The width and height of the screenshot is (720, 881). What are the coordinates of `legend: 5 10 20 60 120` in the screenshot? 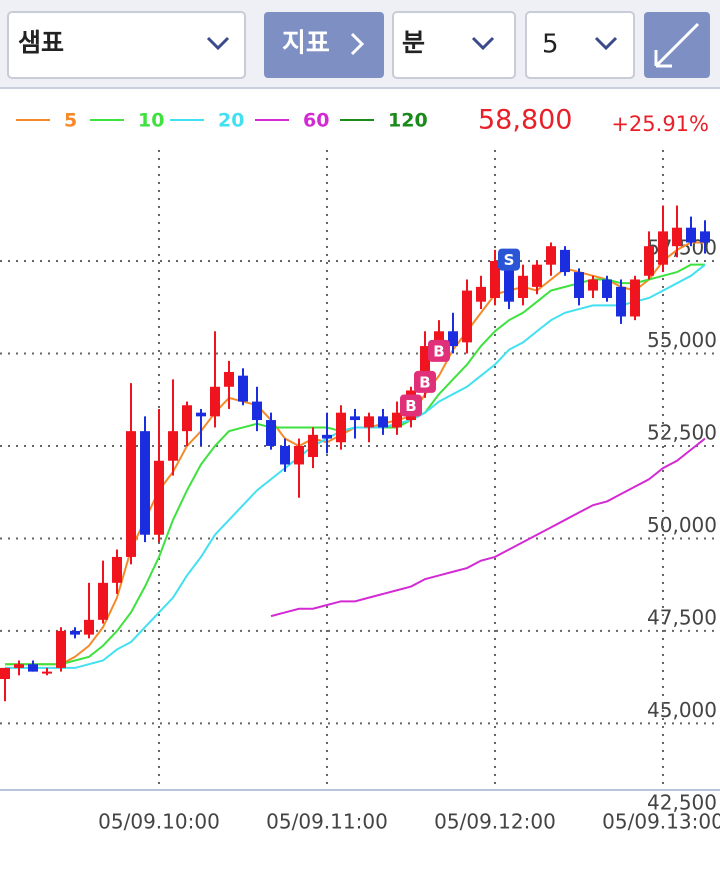 It's located at (222, 121).